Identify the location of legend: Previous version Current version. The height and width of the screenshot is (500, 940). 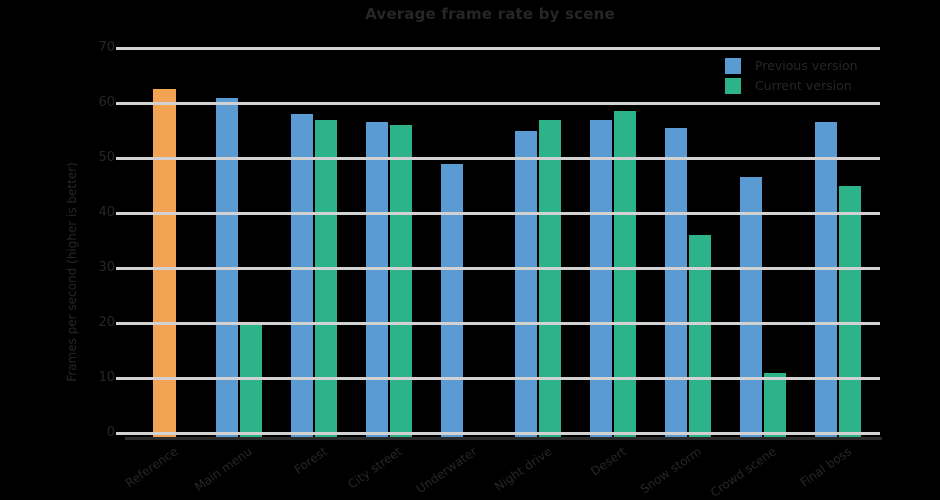
(791, 78).